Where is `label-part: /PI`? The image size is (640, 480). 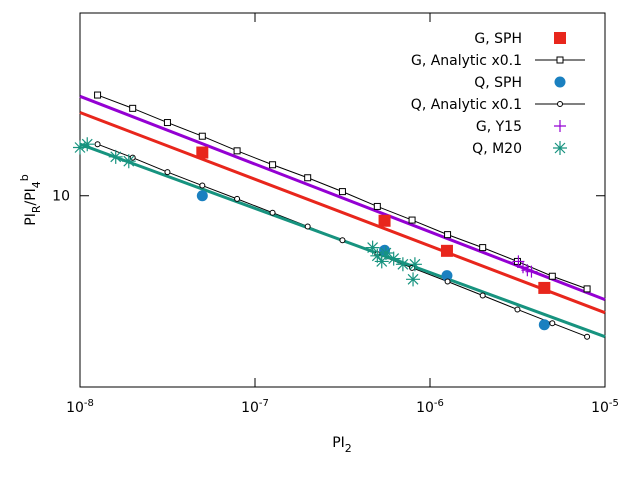 label-part: /PI is located at coordinates (31, 196).